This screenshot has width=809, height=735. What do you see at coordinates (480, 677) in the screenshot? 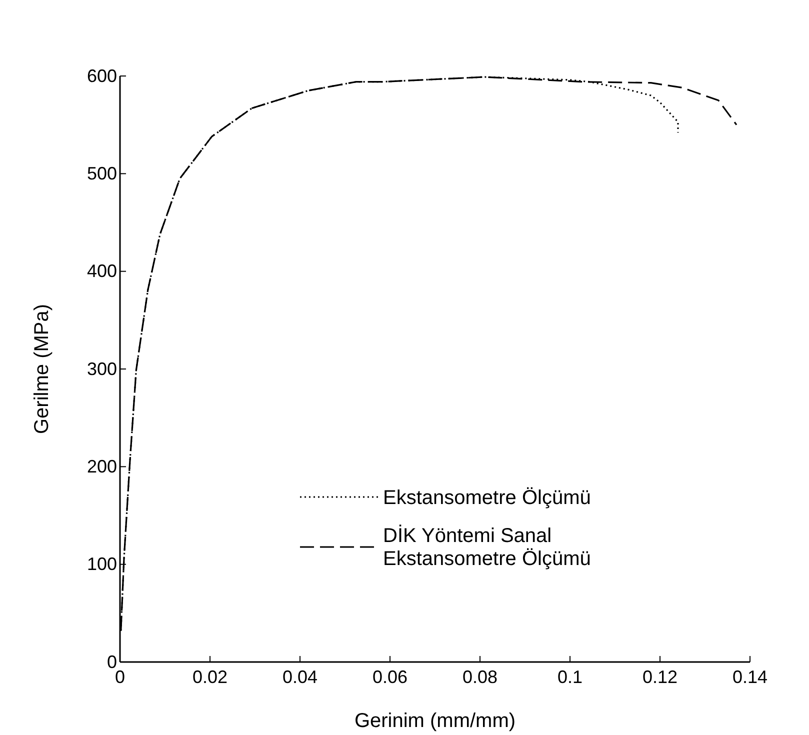
I see `x-tick-label: 0.08` at bounding box center [480, 677].